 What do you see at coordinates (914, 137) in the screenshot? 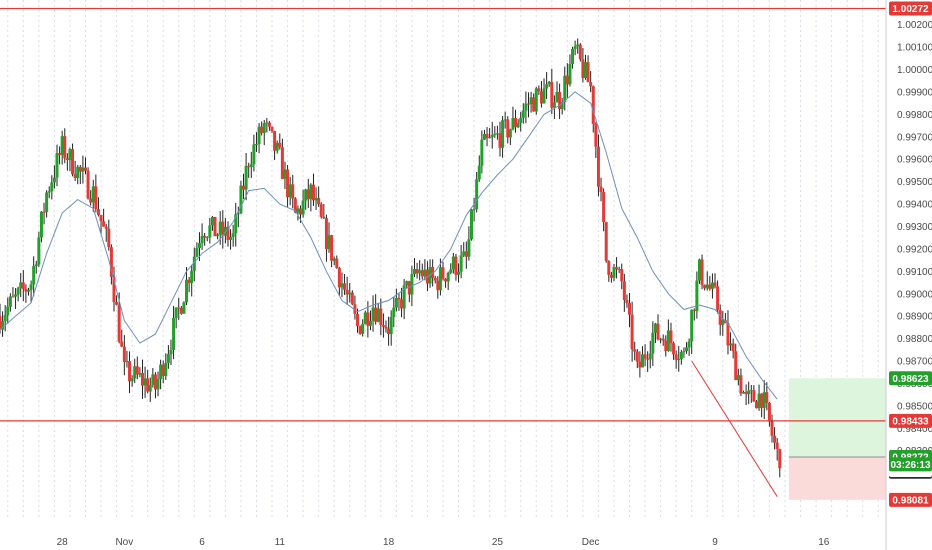
I see `price-tick-label: 0.99700` at bounding box center [914, 137].